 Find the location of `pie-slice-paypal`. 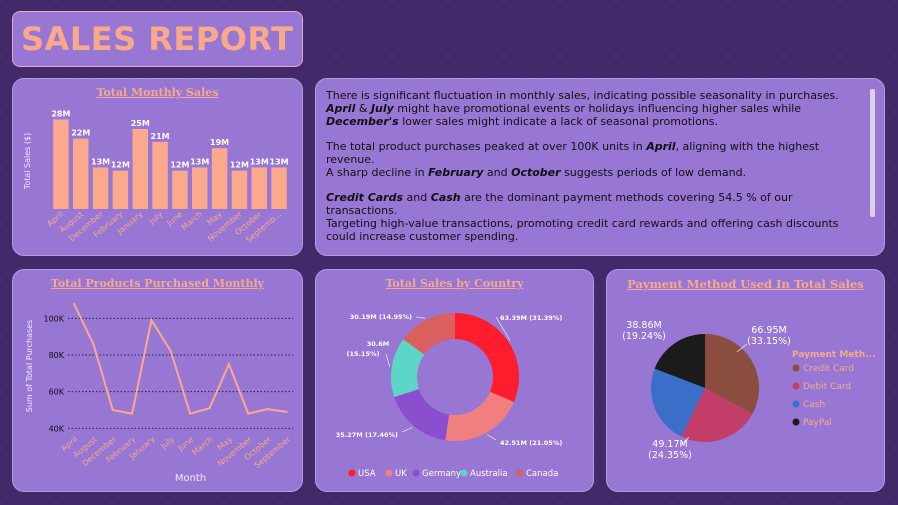

pie-slice-paypal is located at coordinates (679, 361).